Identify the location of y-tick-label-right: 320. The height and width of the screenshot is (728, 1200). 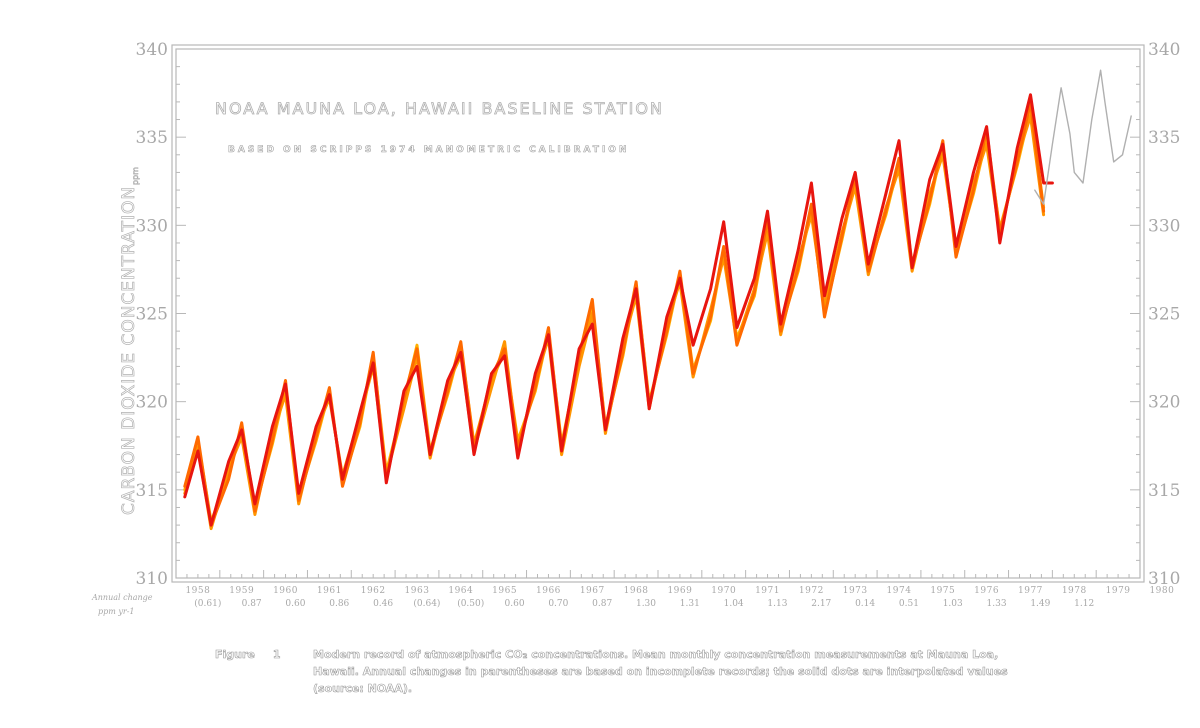
(1164, 403).